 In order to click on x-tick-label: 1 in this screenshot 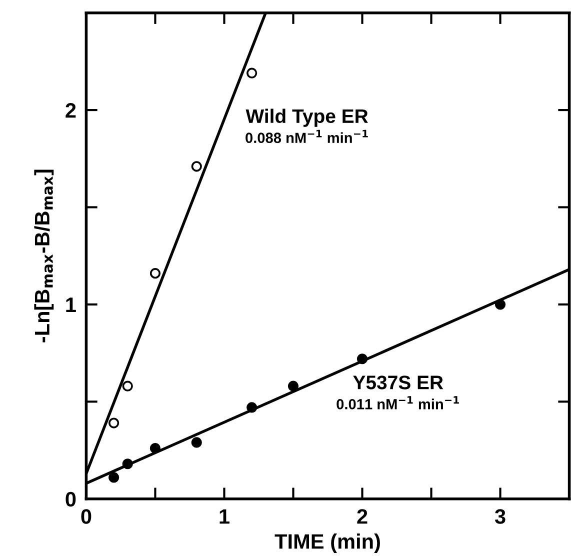, I will do `click(225, 516)`.